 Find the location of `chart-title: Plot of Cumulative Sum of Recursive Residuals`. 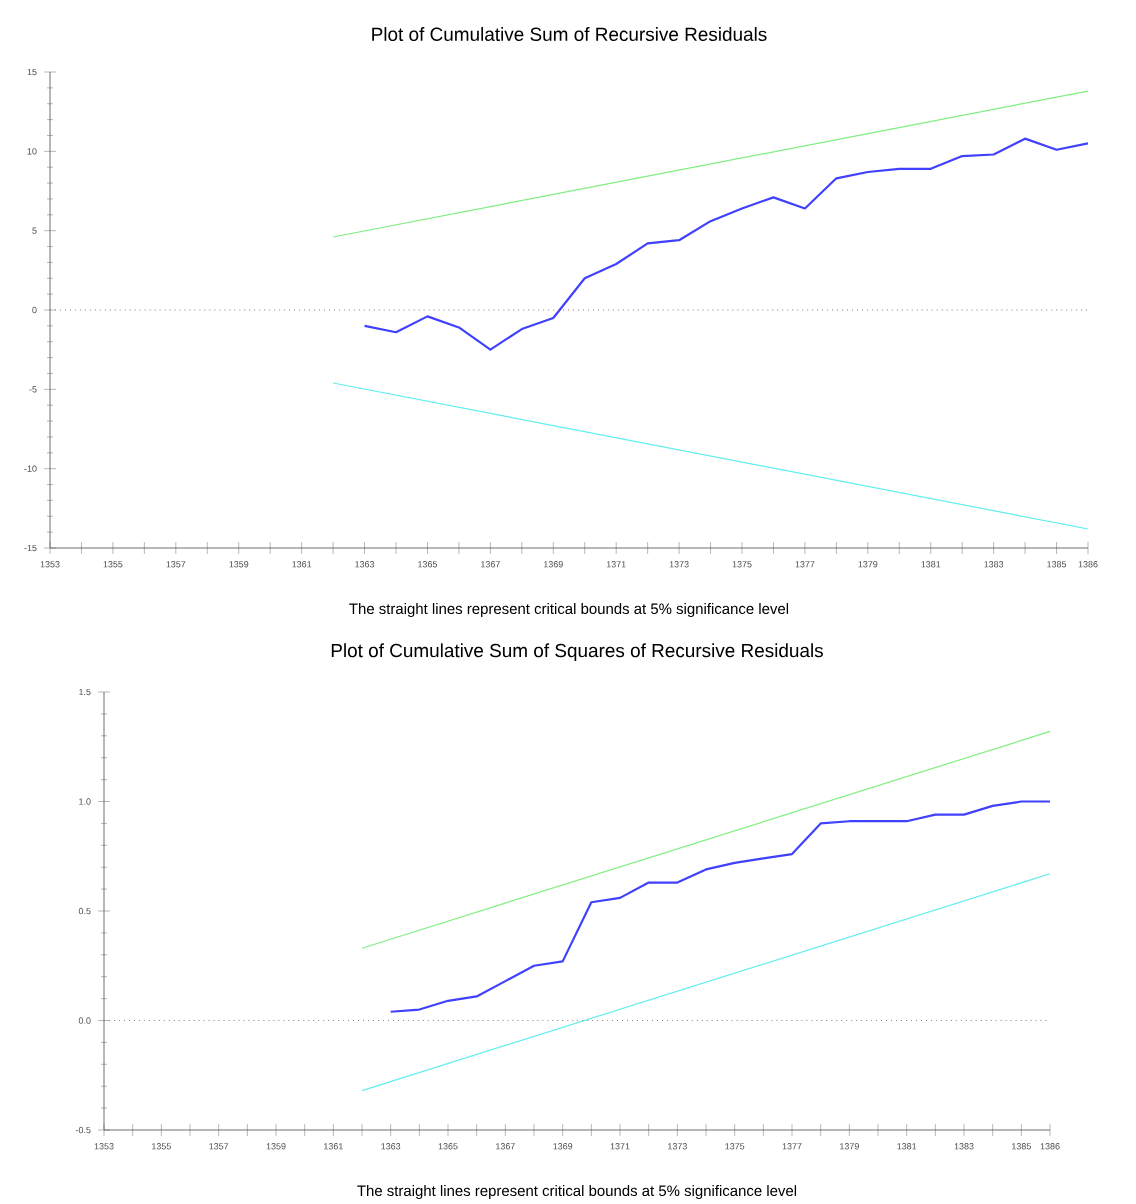

chart-title: Plot of Cumulative Sum of Recursive Residuals is located at coordinates (569, 34).